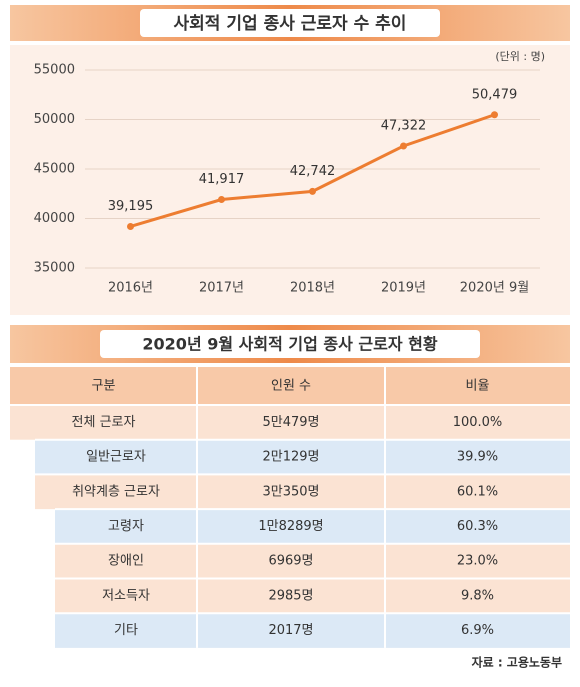  I want to click on data-label: 47,322, so click(404, 126).